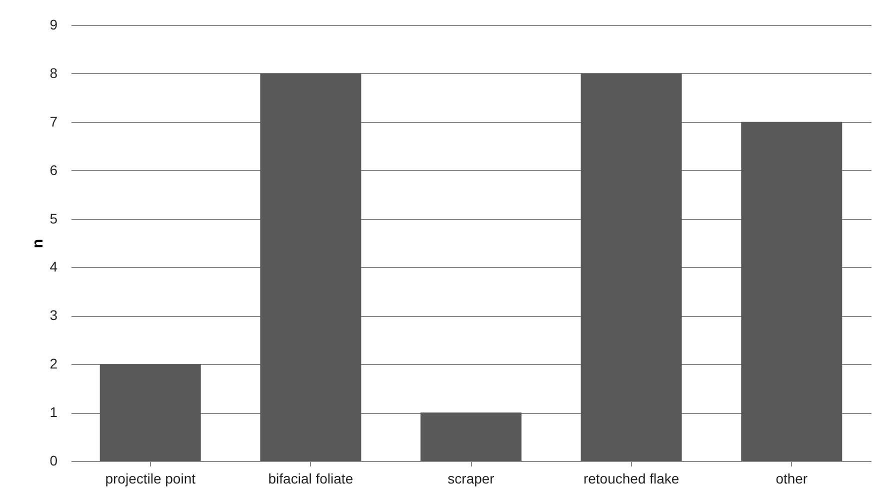 Image resolution: width=889 pixels, height=496 pixels. Describe the element at coordinates (631, 478) in the screenshot. I see `x-tick-label: retouched flake` at that location.